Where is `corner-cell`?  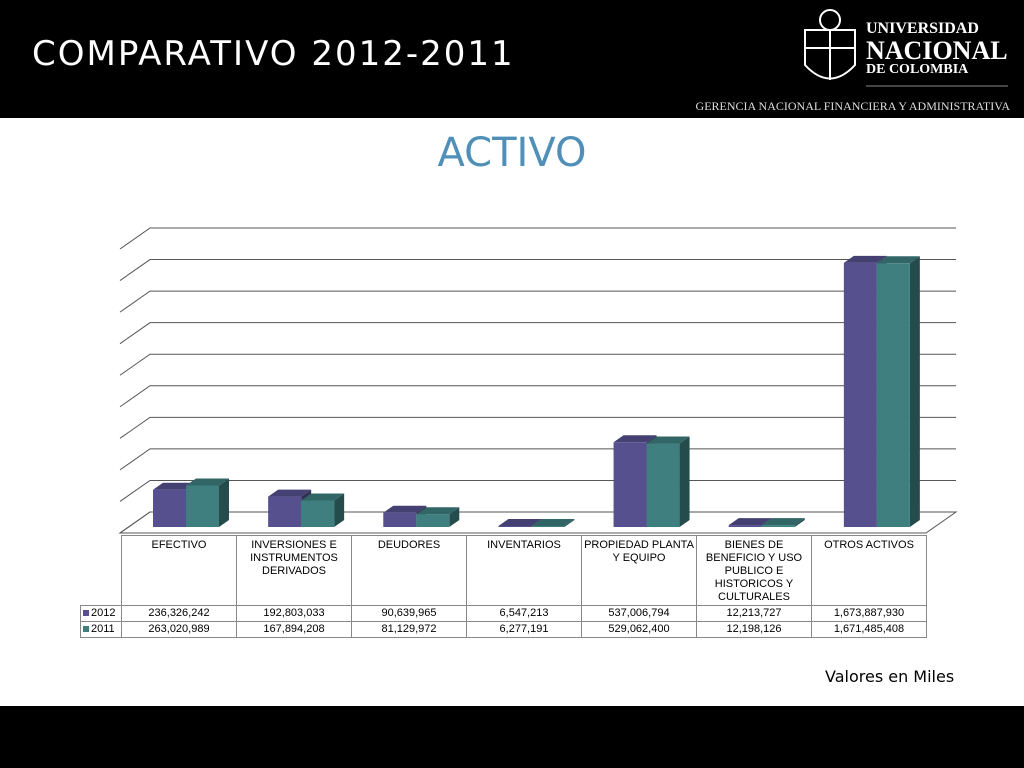
corner-cell is located at coordinates (101, 571).